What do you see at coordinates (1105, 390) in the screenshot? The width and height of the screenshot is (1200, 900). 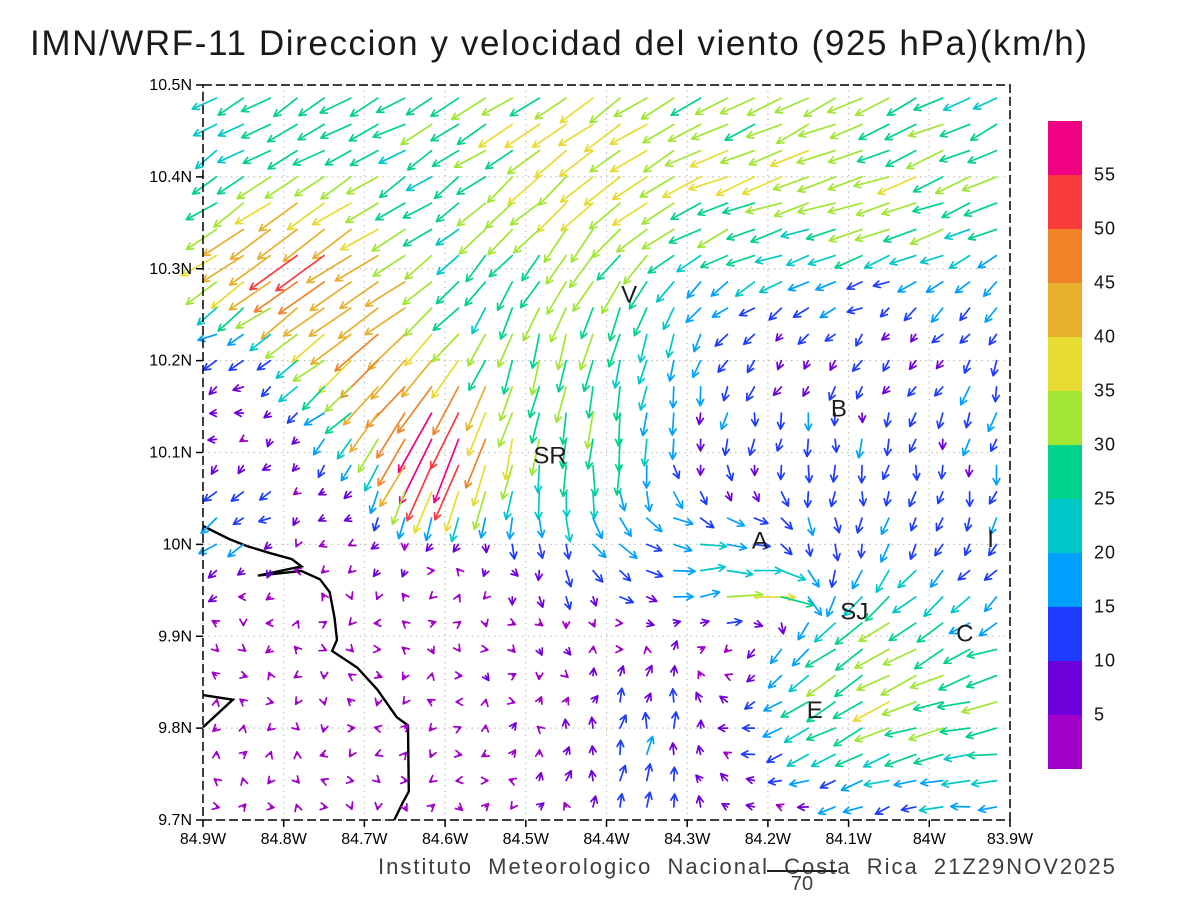 I see `colorbar-label: 35` at bounding box center [1105, 390].